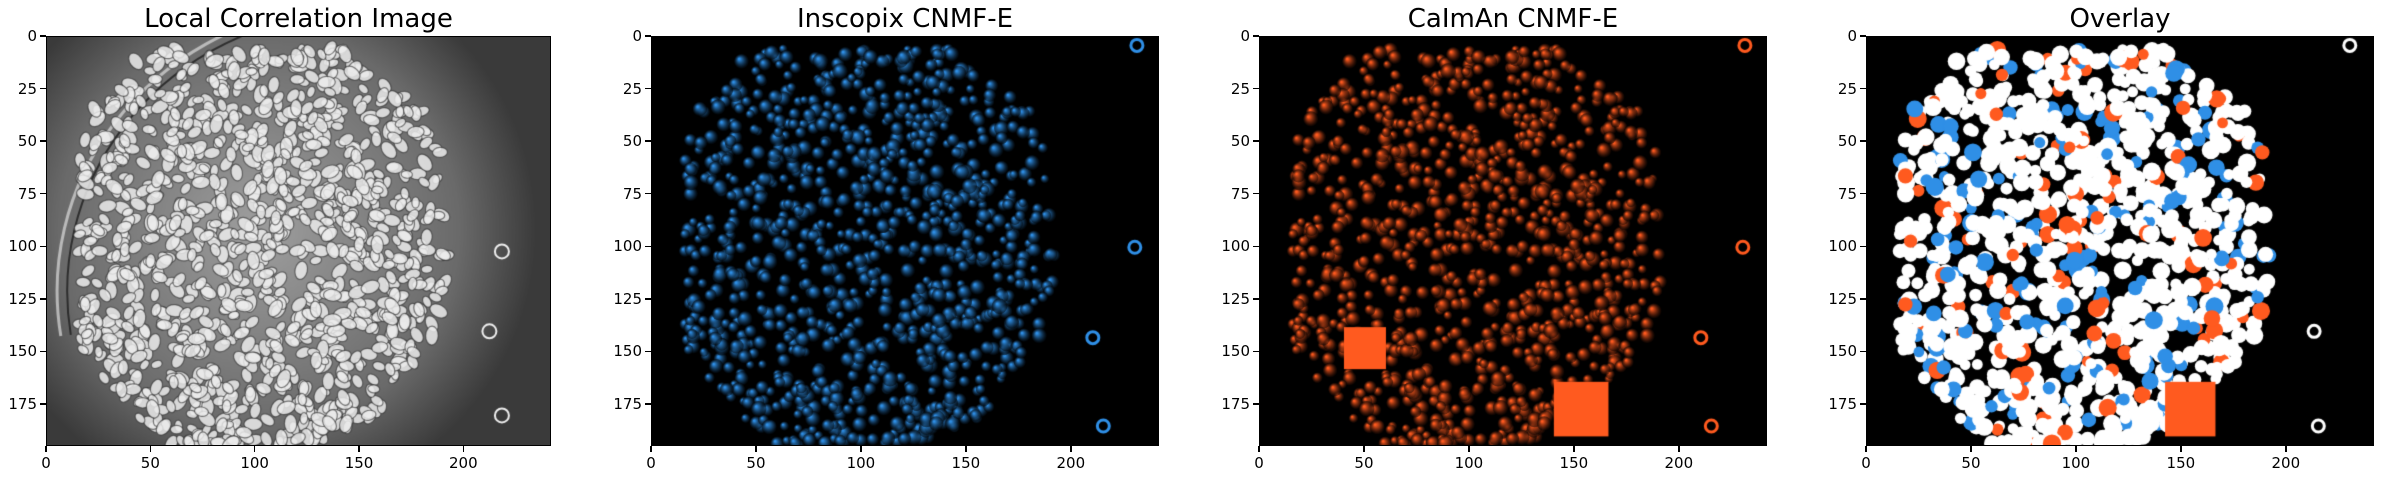 The width and height of the screenshot is (2381, 480). What do you see at coordinates (905, 19) in the screenshot?
I see `panel-title-inscopix: Inscopix CNMF-E` at bounding box center [905, 19].